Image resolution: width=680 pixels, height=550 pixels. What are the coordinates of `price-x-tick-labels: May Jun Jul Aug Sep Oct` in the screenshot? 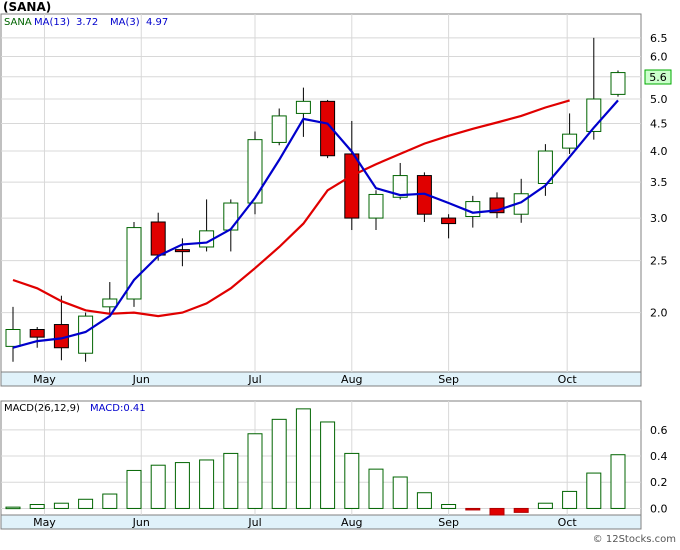 It's located at (305, 379).